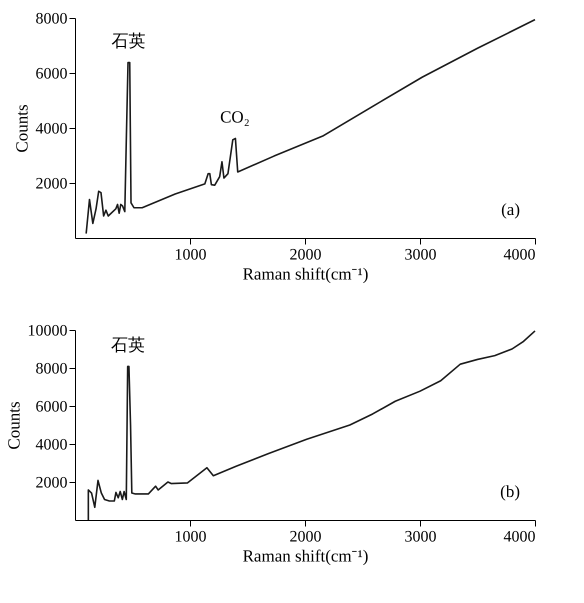 The height and width of the screenshot is (603, 584). Describe the element at coordinates (510, 209) in the screenshot. I see `annotation: (a)` at that location.